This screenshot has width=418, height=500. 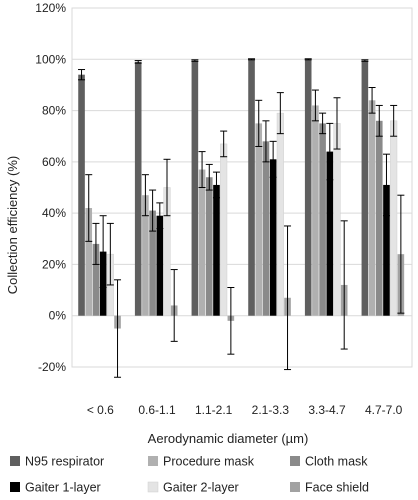 I want to click on legend-label: Cloth mask, so click(x=336, y=462).